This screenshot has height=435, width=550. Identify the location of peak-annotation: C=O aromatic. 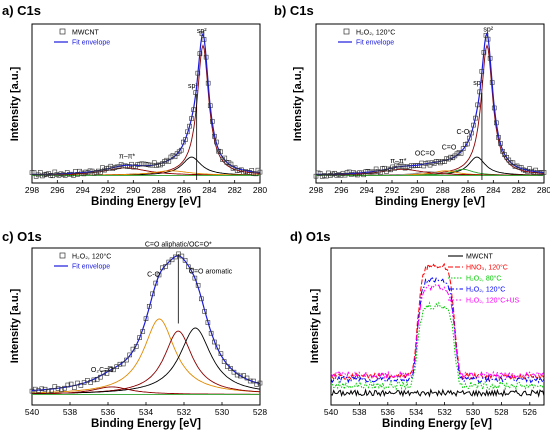
(211, 272).